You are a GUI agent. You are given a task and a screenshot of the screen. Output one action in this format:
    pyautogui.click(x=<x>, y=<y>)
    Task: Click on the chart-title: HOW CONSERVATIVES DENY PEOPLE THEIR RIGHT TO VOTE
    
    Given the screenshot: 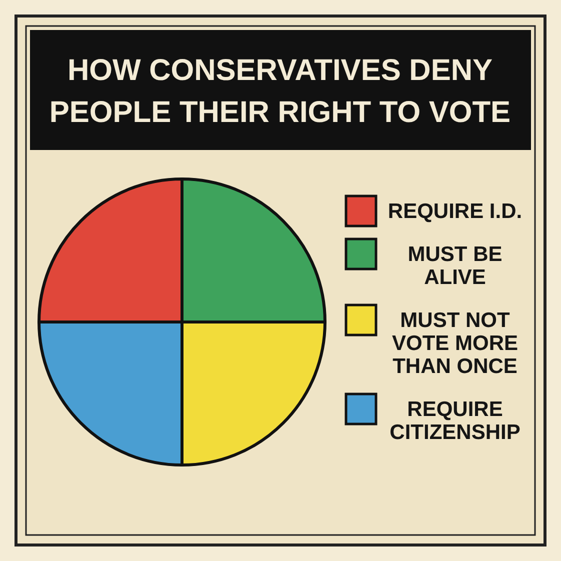 What is the action you would take?
    pyautogui.click(x=280, y=91)
    